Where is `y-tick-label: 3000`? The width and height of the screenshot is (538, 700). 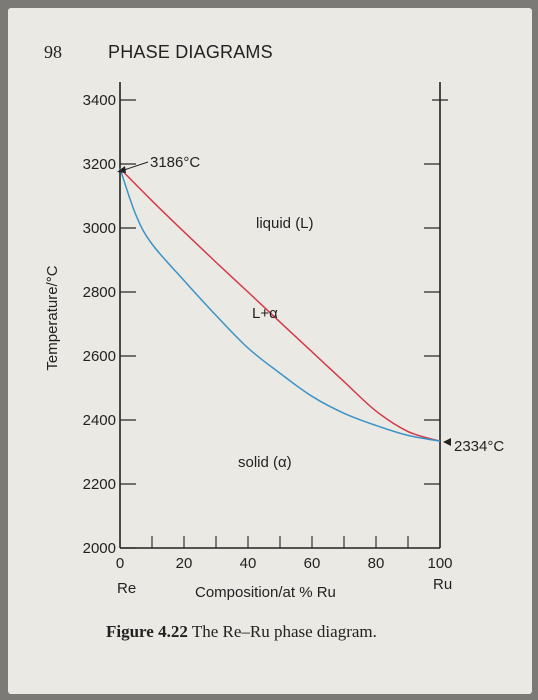 y-tick-label: 3000 is located at coordinates (99, 228).